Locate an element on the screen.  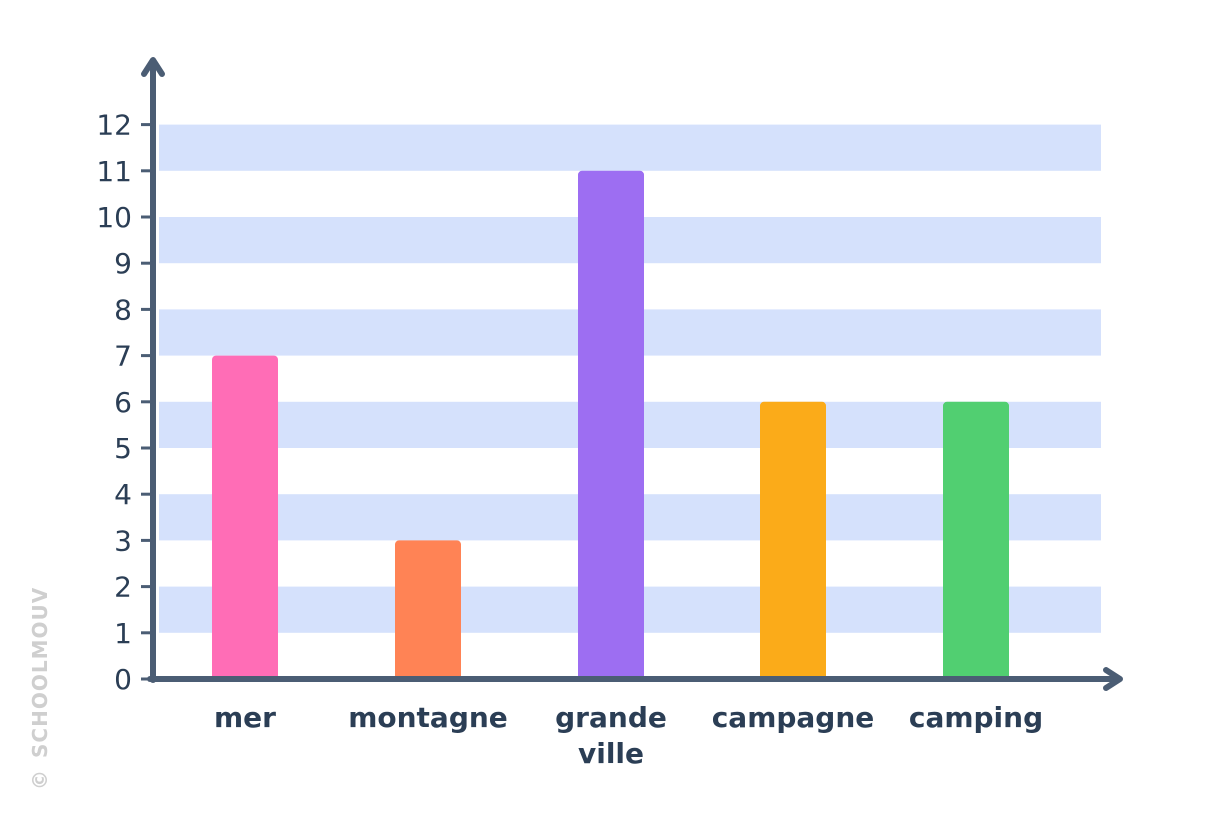
x-category-label: campagne is located at coordinates (793, 717).